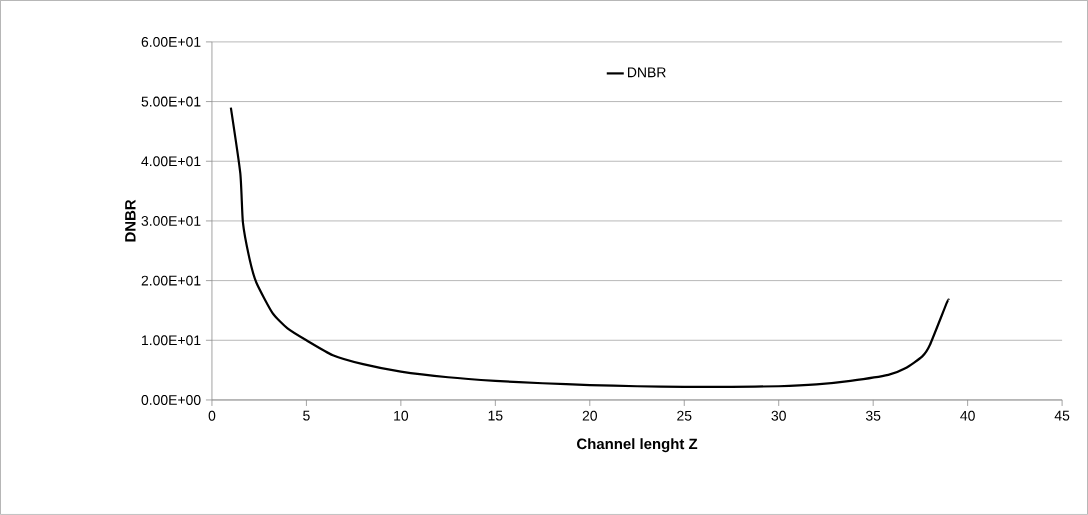  I want to click on y-tick-label: 5.00E+01, so click(171, 101).